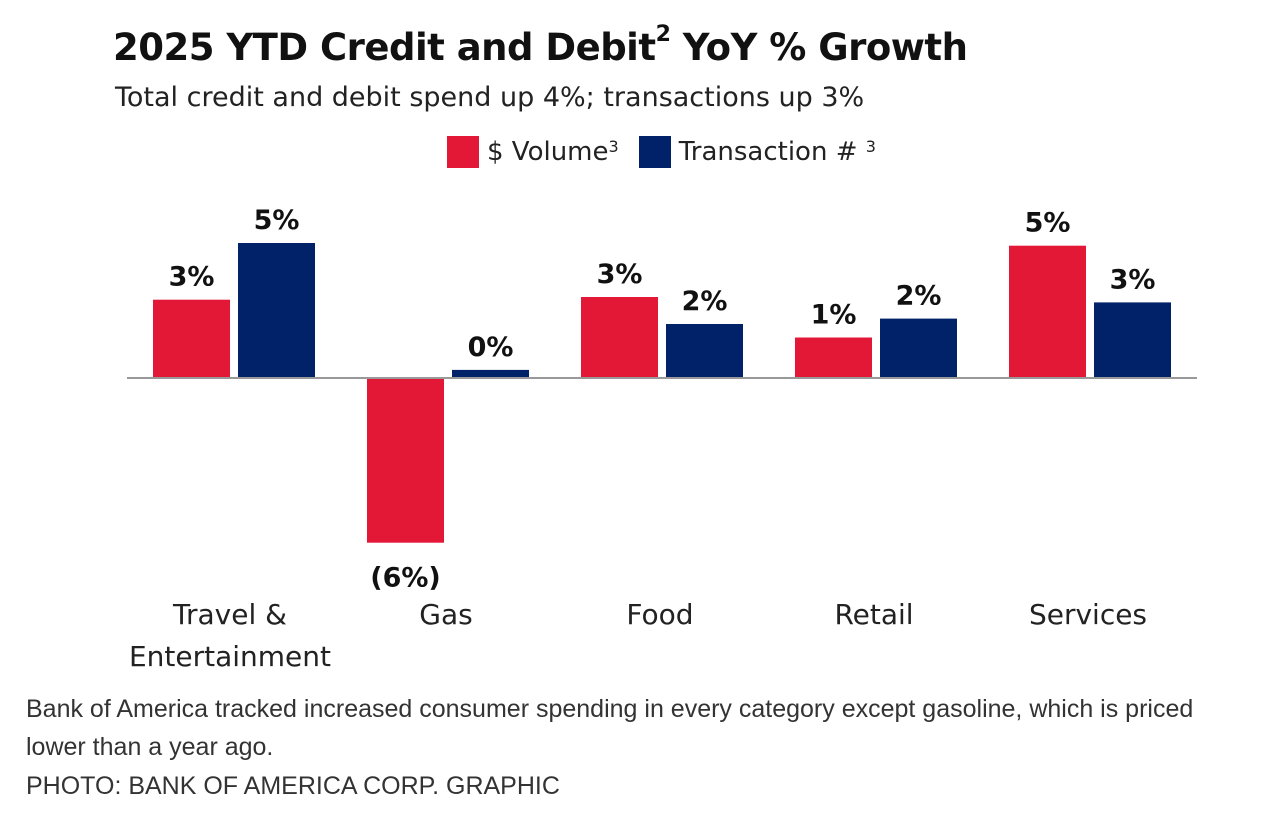  Describe the element at coordinates (540, 45) in the screenshot. I see `chart-title: 2025 YTD Credit and Debit2 YoY % Growth` at that location.